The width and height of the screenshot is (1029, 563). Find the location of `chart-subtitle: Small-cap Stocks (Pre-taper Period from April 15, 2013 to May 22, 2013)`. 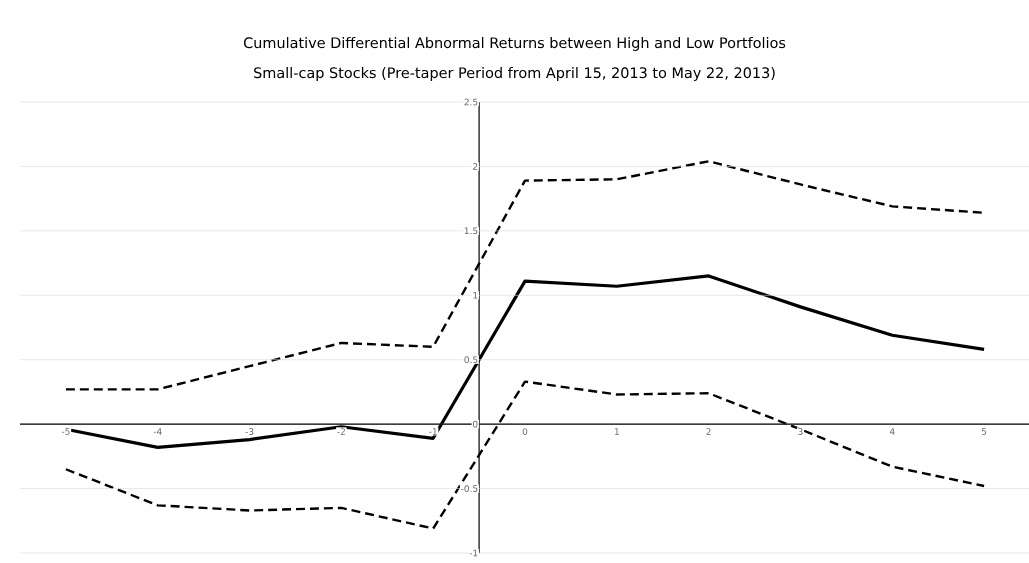

chart-subtitle: Small-cap Stocks (Pre-taper Period from April 15, 2013 to May 22, 2013) is located at coordinates (514, 73).